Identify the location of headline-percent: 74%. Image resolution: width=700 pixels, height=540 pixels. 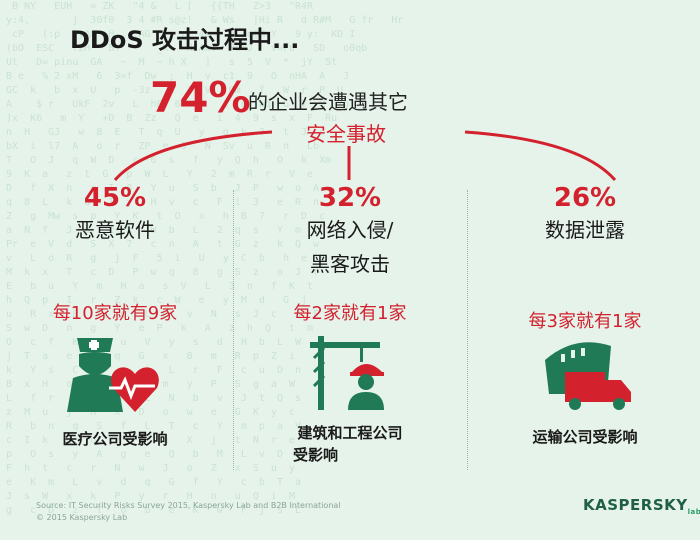
(200, 97).